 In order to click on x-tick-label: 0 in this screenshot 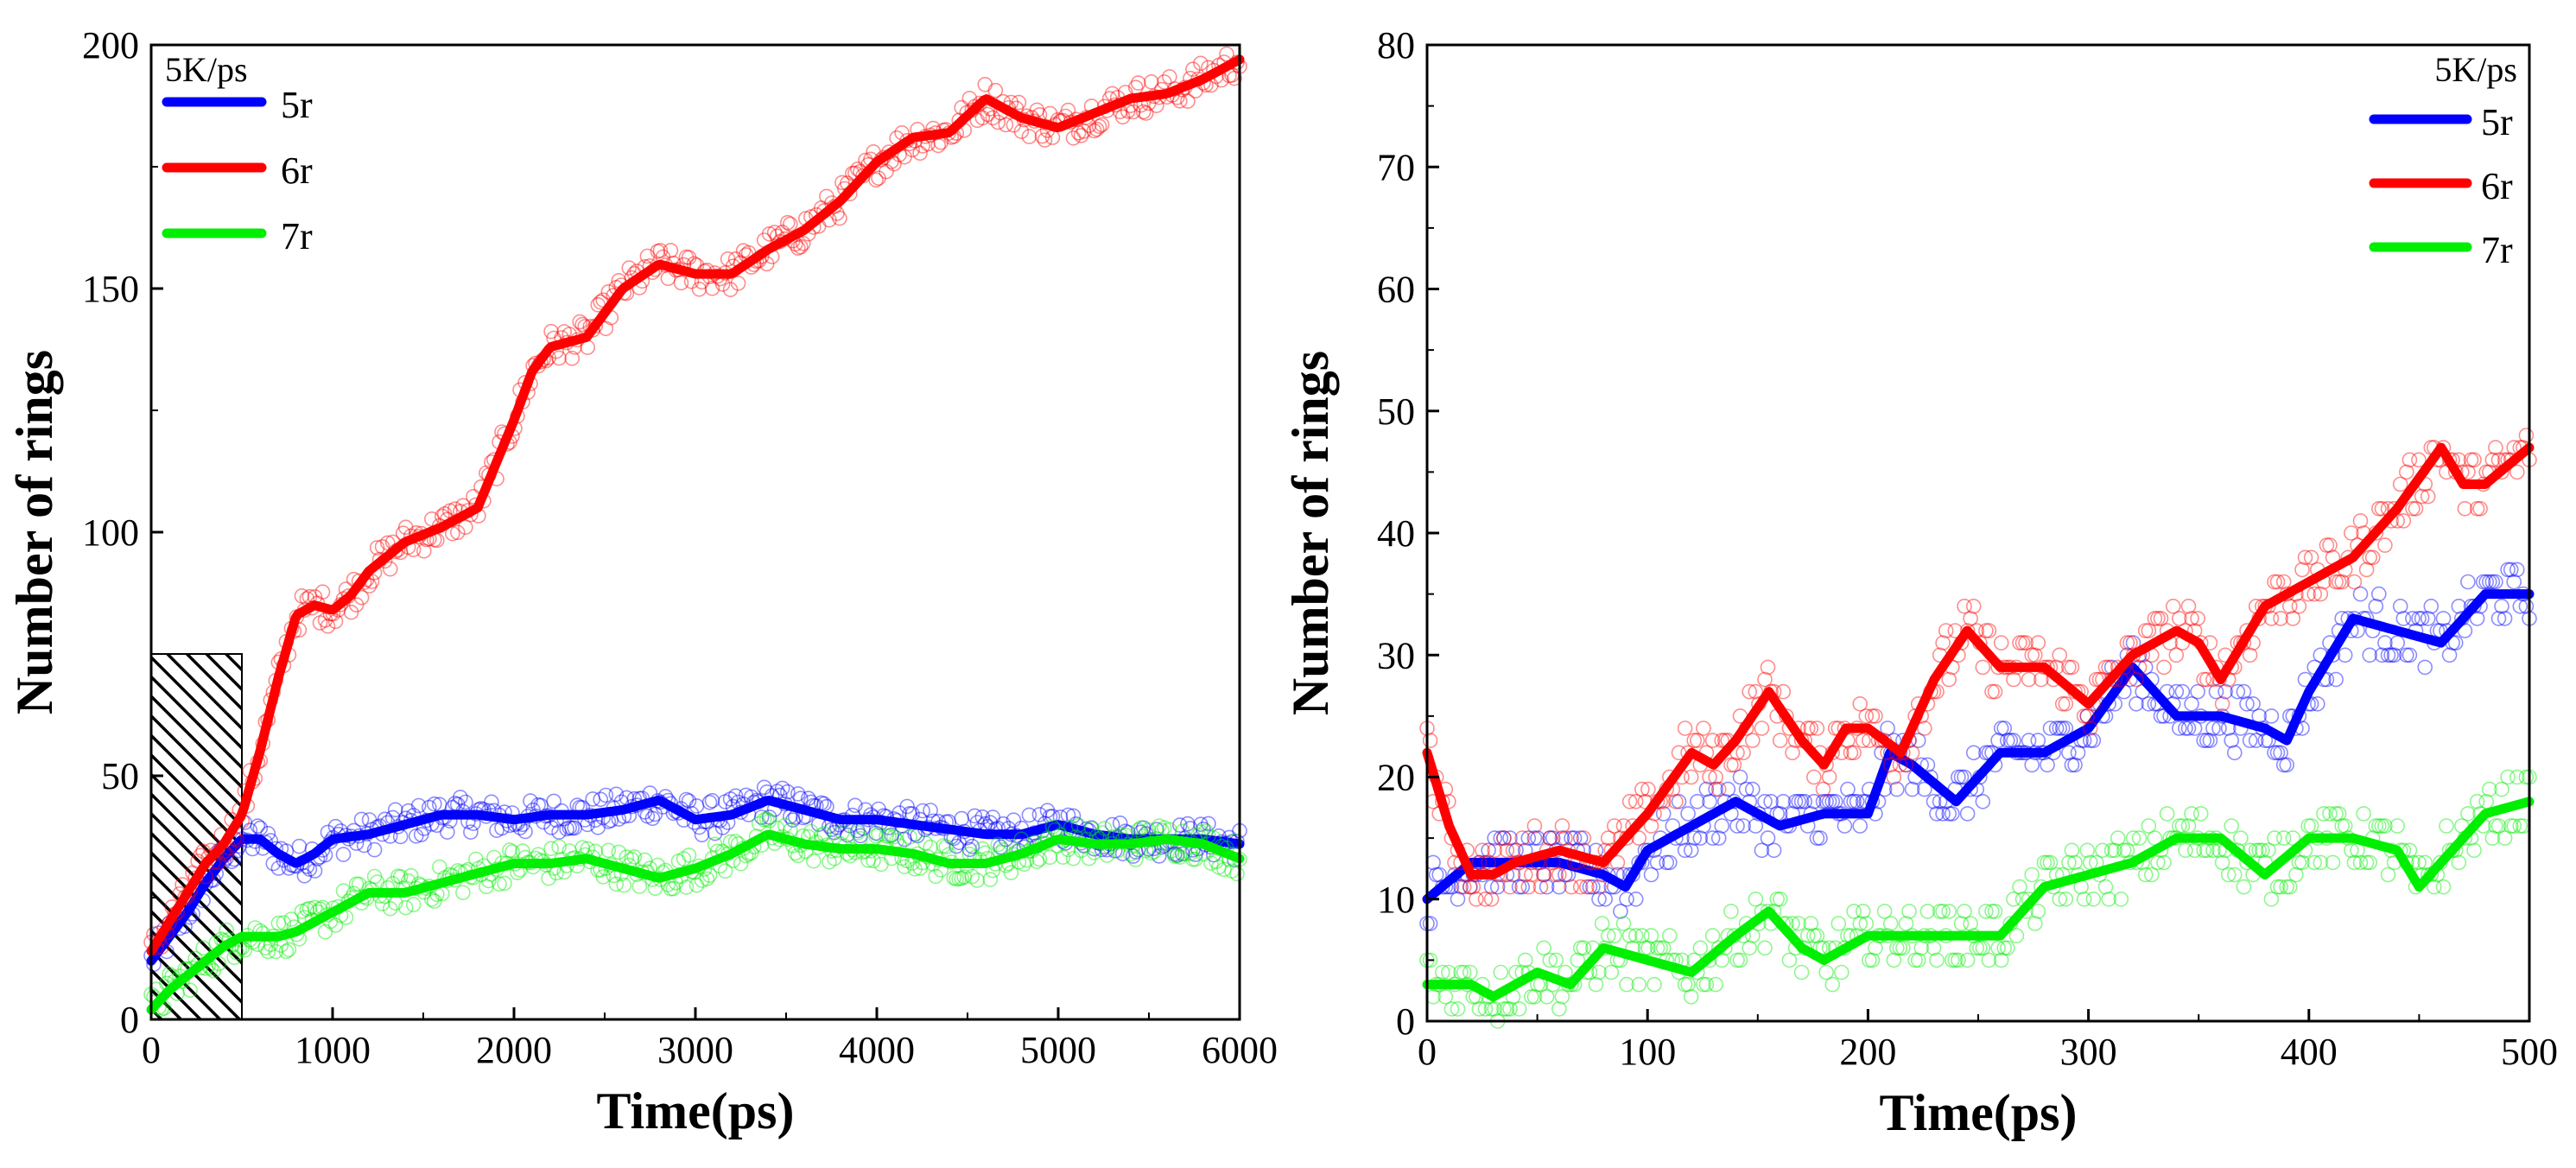, I will do `click(1427, 1052)`.